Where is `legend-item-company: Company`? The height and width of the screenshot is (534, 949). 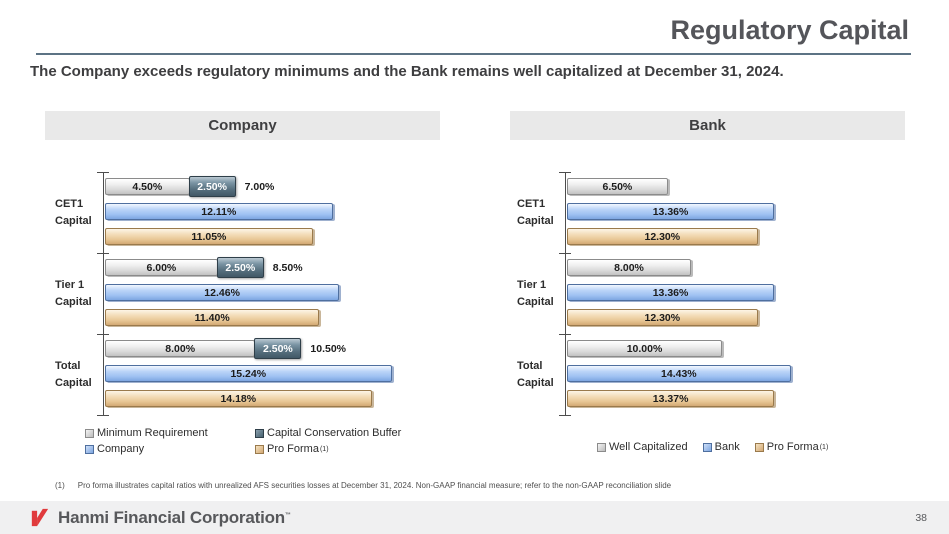
legend-item-company: Company is located at coordinates (170, 449).